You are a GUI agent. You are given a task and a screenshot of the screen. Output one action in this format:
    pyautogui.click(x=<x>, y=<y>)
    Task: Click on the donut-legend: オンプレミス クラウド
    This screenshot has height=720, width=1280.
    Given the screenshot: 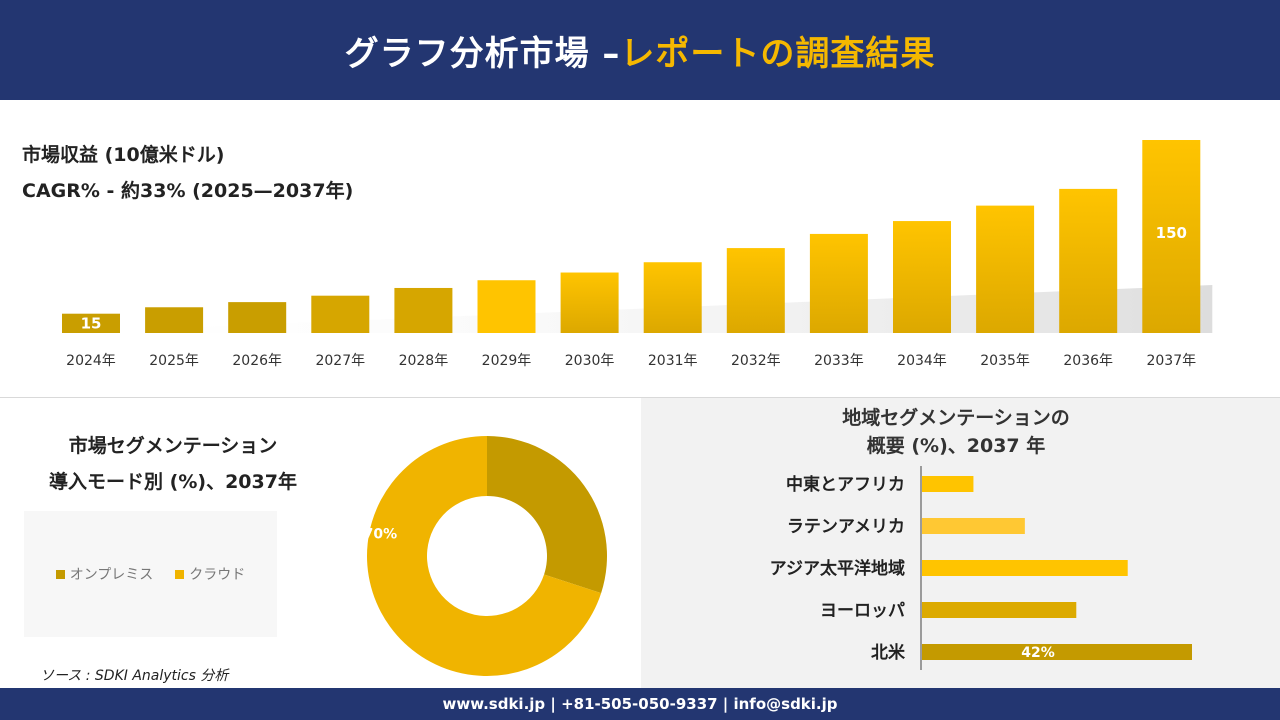 What is the action you would take?
    pyautogui.click(x=150, y=574)
    